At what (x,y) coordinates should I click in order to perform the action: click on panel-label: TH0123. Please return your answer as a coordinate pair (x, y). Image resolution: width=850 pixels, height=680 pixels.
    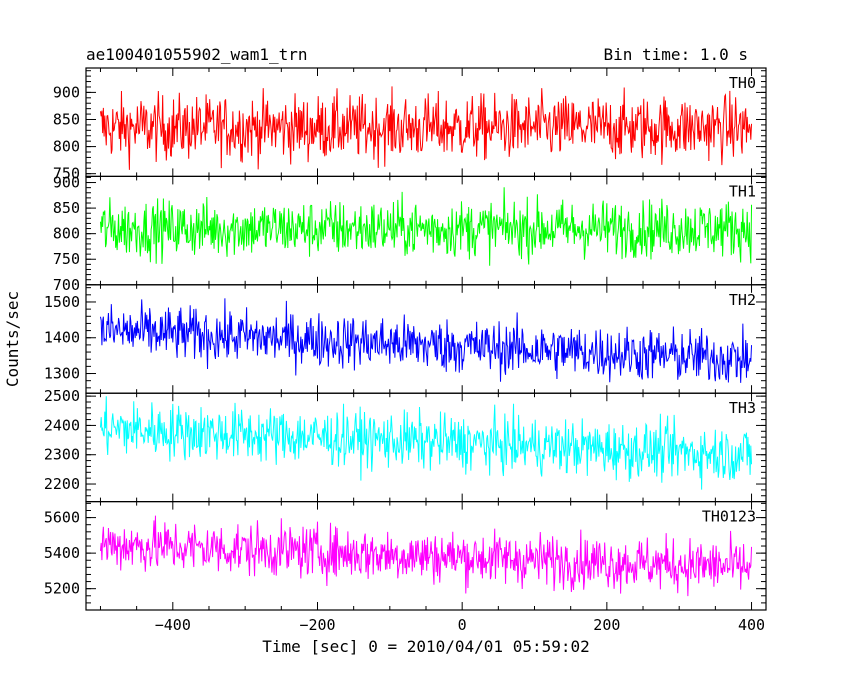
    Looking at the image, I should click on (729, 517).